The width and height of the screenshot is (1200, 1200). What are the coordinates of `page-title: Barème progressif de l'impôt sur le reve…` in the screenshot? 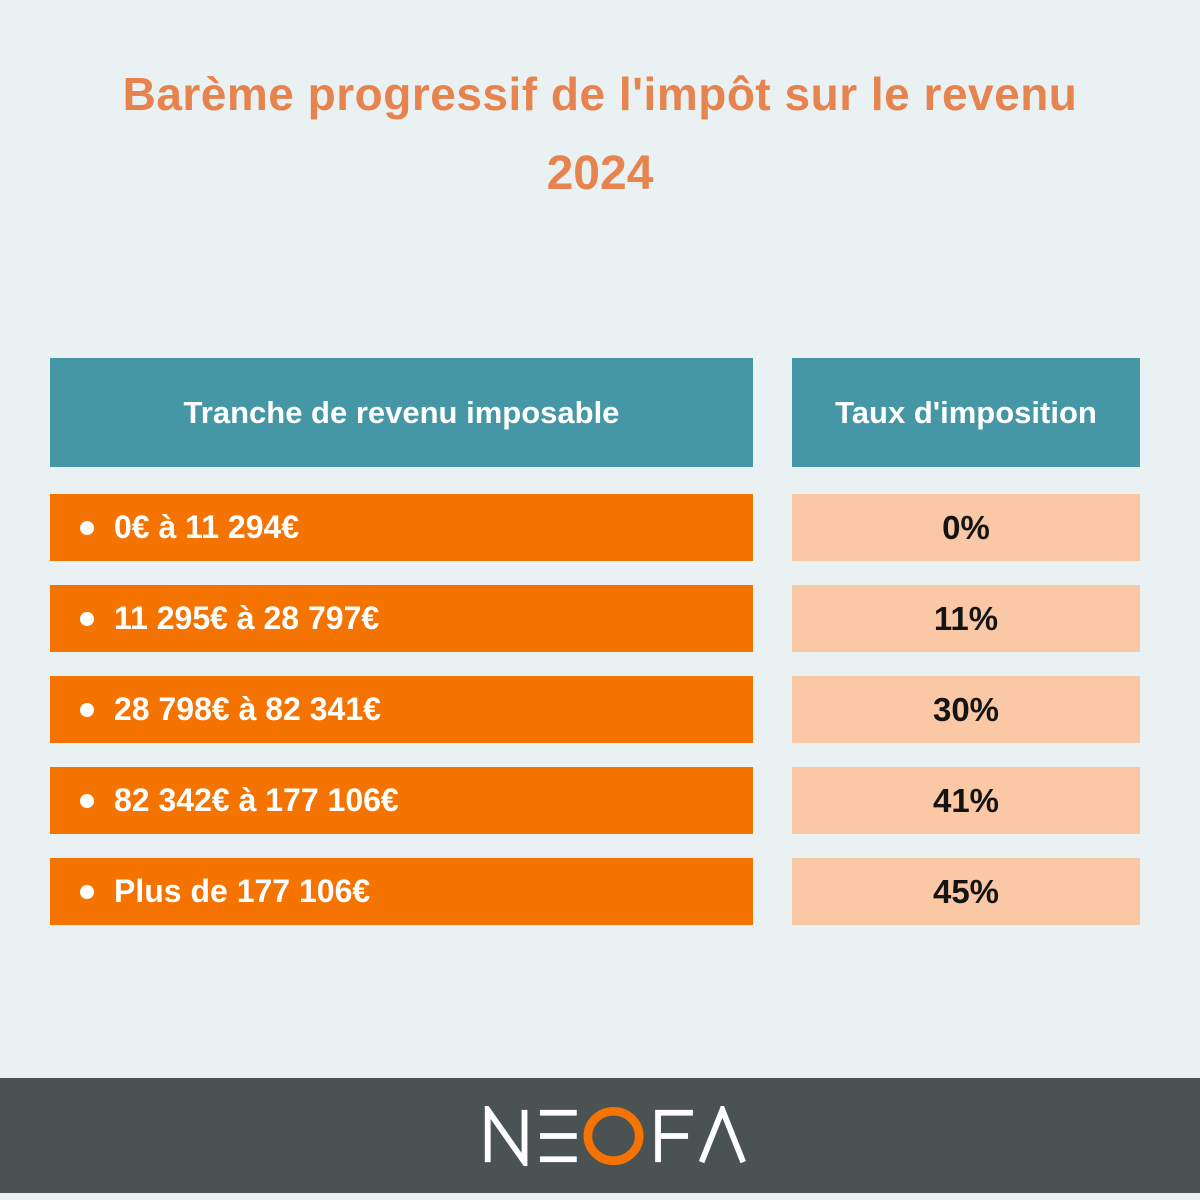 It's located at (600, 136).